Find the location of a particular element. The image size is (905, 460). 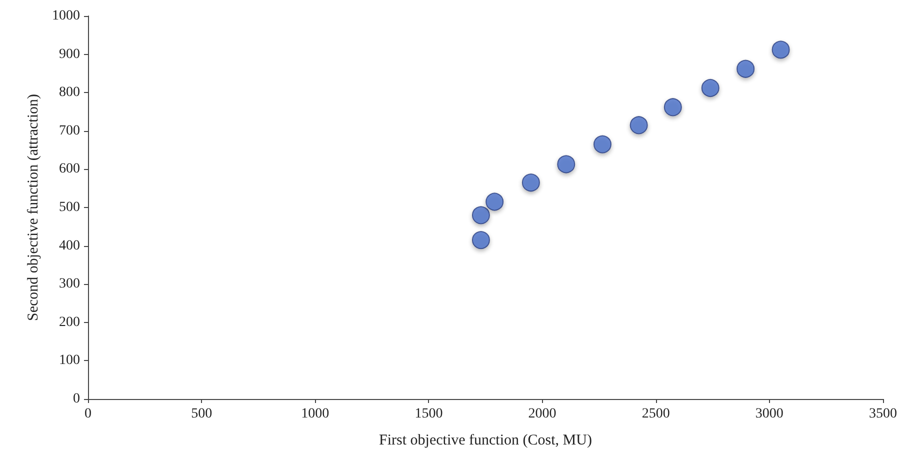

x-tick-label: 2000 is located at coordinates (542, 414).